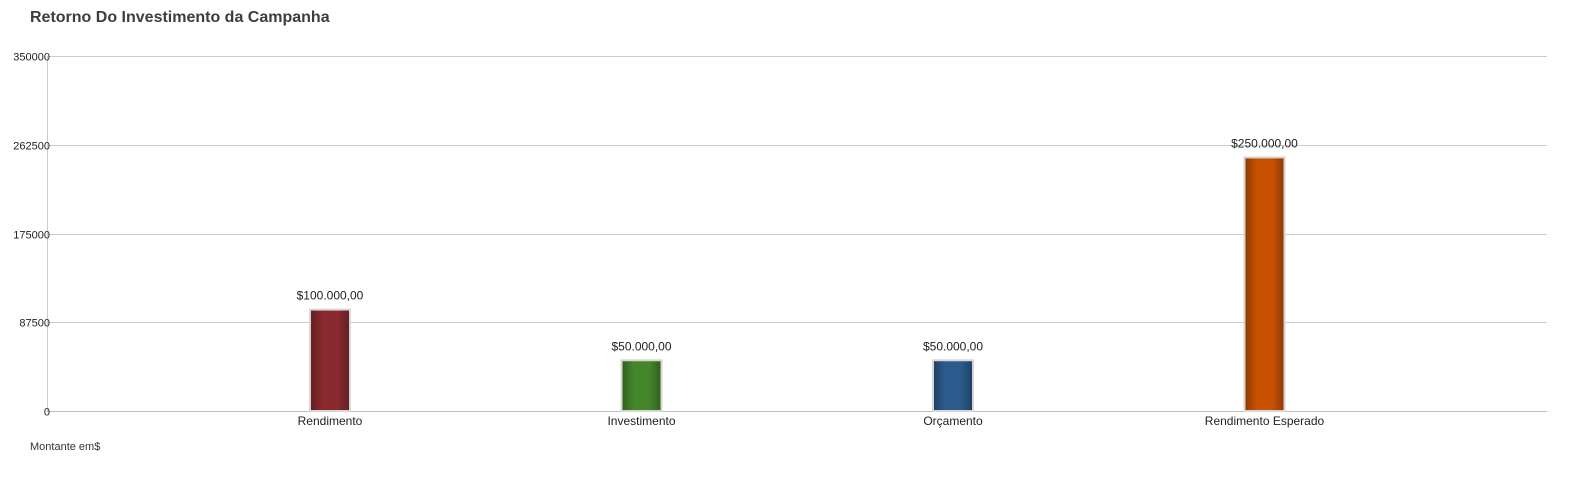 This screenshot has height=480, width=1570. I want to click on y-tick-label: 262500, so click(31, 147).